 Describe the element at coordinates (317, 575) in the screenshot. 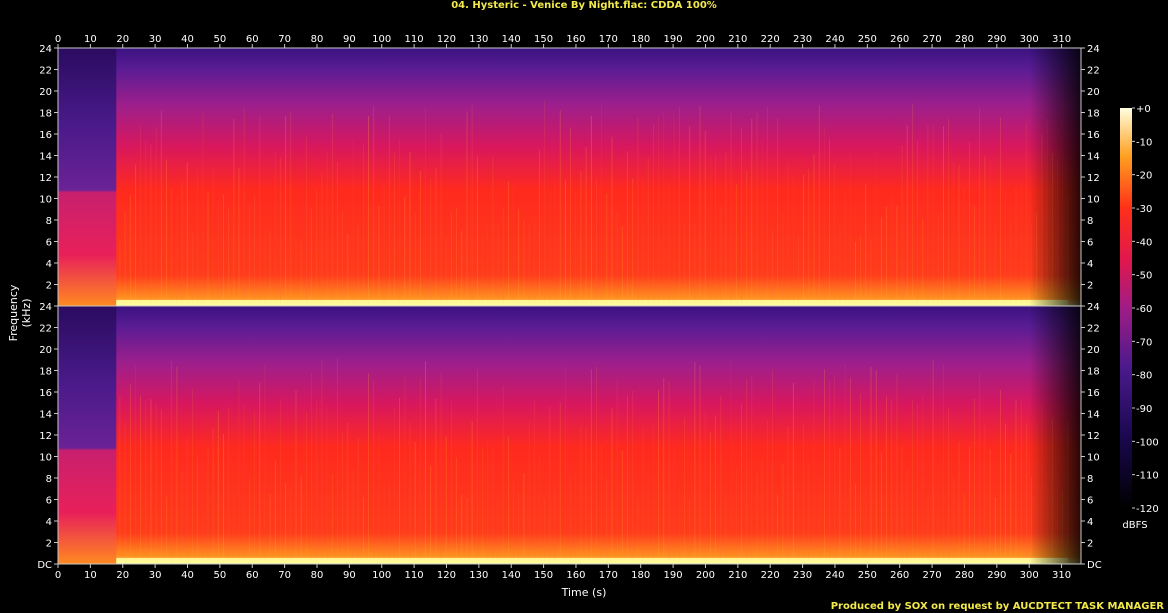

I see `x-tick-label-bottom: 80` at that location.